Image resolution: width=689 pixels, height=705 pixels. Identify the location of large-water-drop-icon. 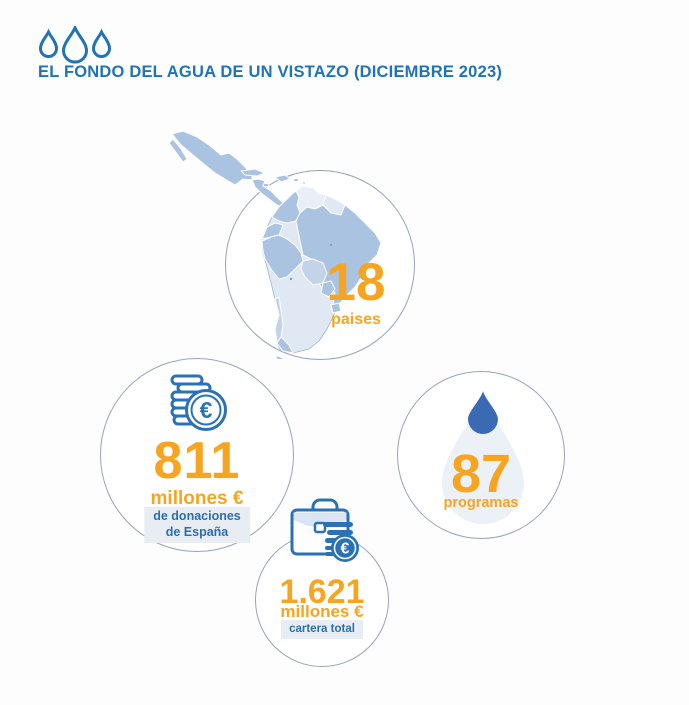
(483, 459).